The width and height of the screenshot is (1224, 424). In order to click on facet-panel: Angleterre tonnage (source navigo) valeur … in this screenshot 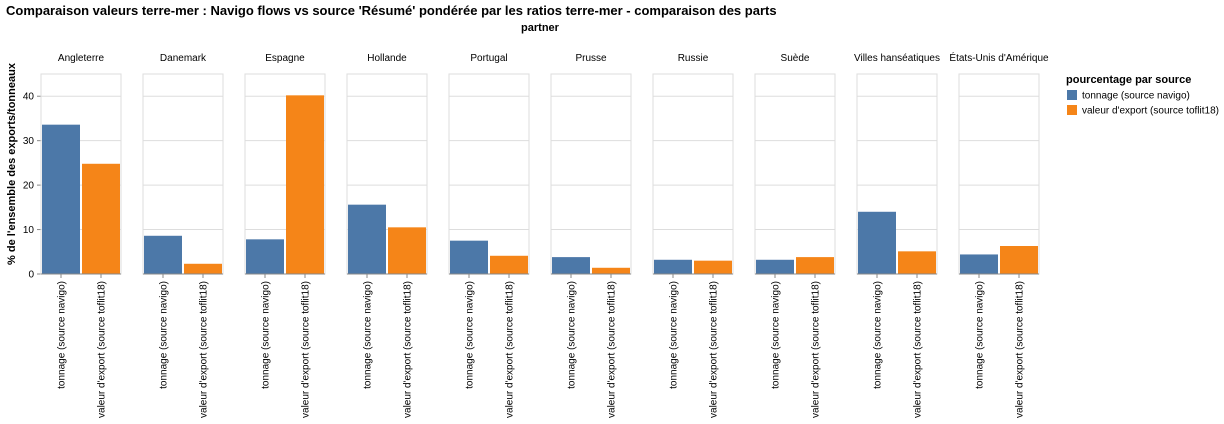, I will do `click(81, 235)`.